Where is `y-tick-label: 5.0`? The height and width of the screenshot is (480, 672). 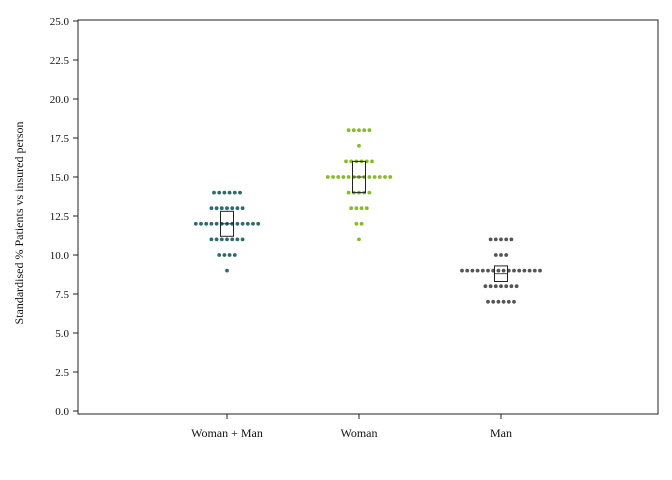 y-tick-label: 5.0 is located at coordinates (62, 334).